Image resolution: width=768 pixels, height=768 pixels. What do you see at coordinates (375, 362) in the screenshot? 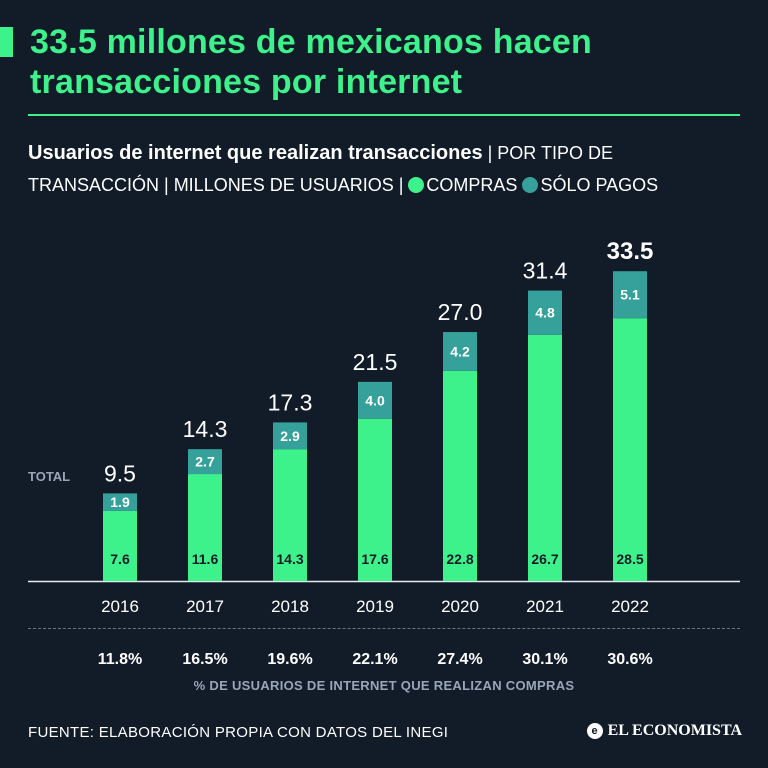
I see `total-value-label: 21.5` at bounding box center [375, 362].